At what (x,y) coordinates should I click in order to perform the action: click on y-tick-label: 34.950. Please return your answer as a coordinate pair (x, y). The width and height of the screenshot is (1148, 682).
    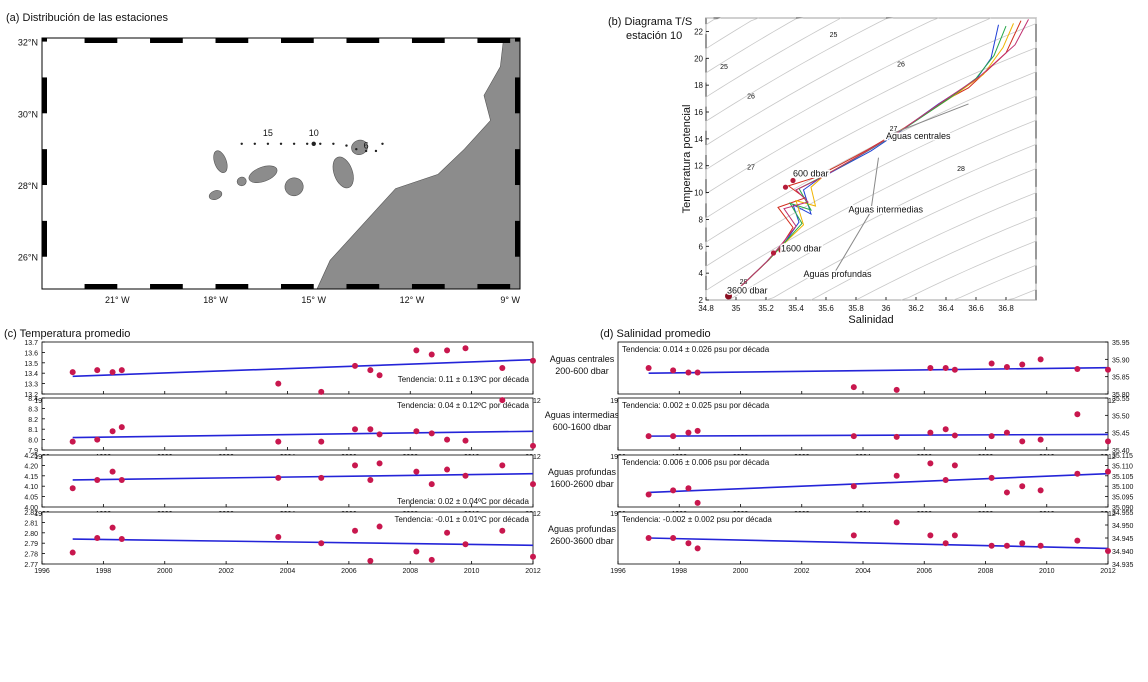
    Looking at the image, I should click on (1123, 526).